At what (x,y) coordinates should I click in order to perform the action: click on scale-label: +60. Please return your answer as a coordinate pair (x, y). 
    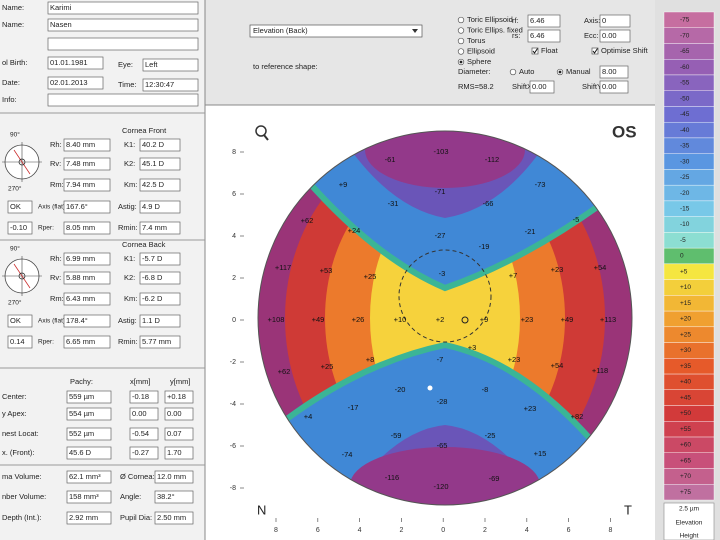
    Looking at the image, I should click on (685, 445).